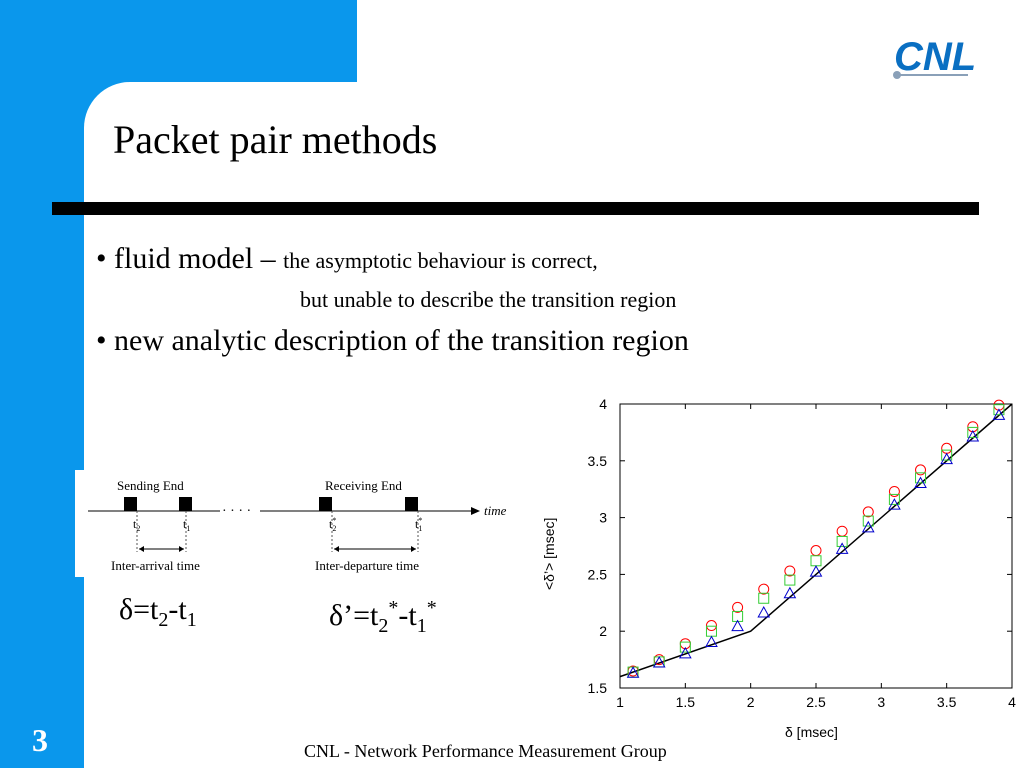 The width and height of the screenshot is (1024, 768). Describe the element at coordinates (332, 524) in the screenshot. I see `t2-star-label: t* 2` at that location.